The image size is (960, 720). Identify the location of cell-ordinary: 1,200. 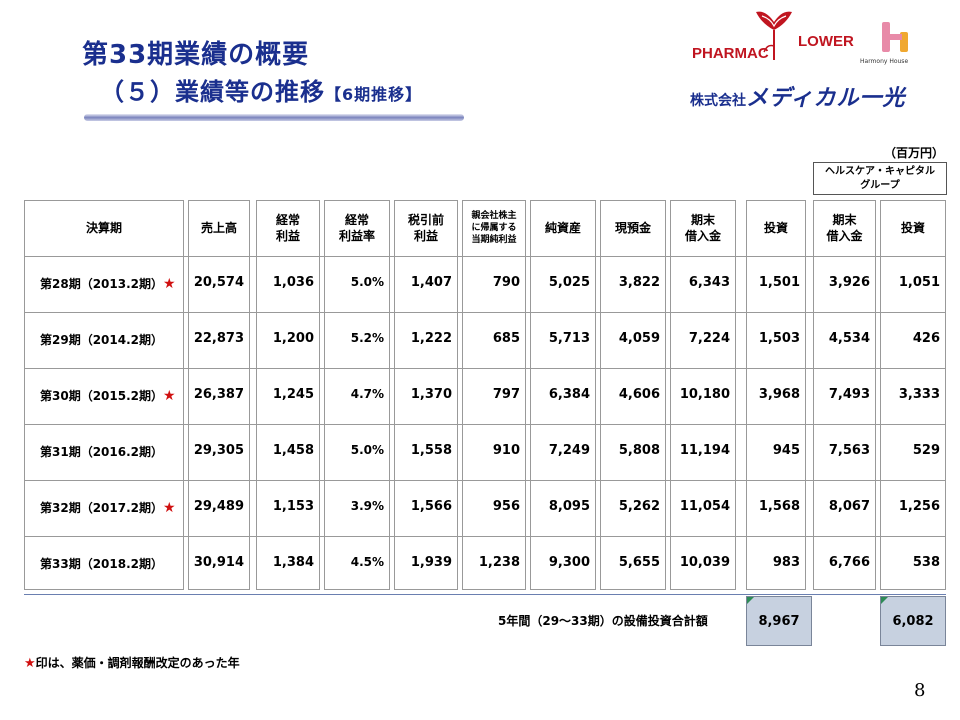
(293, 338).